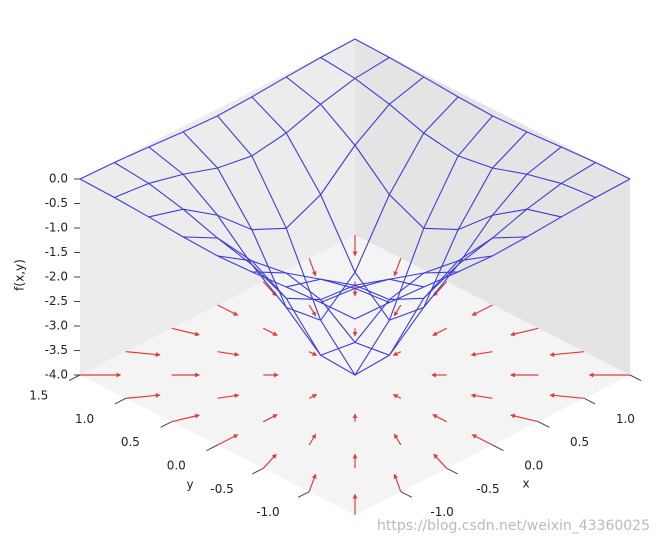 This screenshot has width=658, height=543. I want to click on x-tick-label: -1.0, so click(441, 512).